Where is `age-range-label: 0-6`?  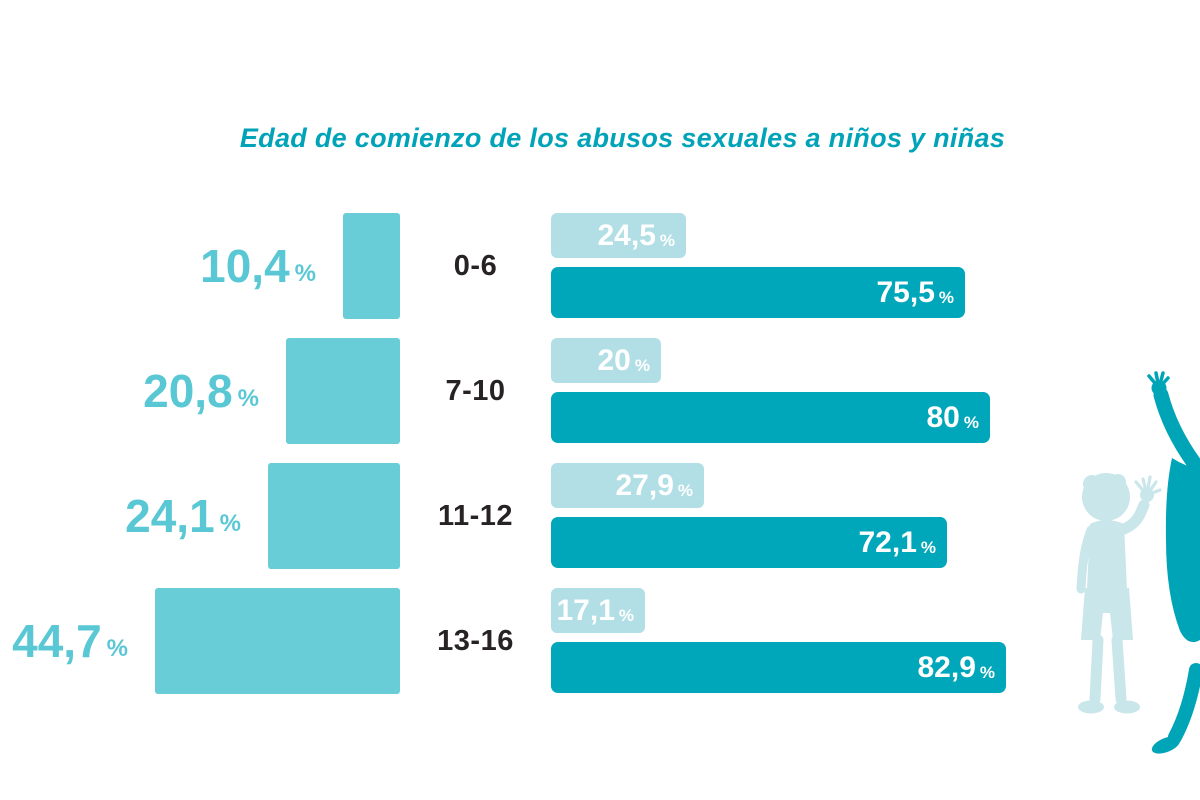
age-range-label: 0-6 is located at coordinates (475, 265).